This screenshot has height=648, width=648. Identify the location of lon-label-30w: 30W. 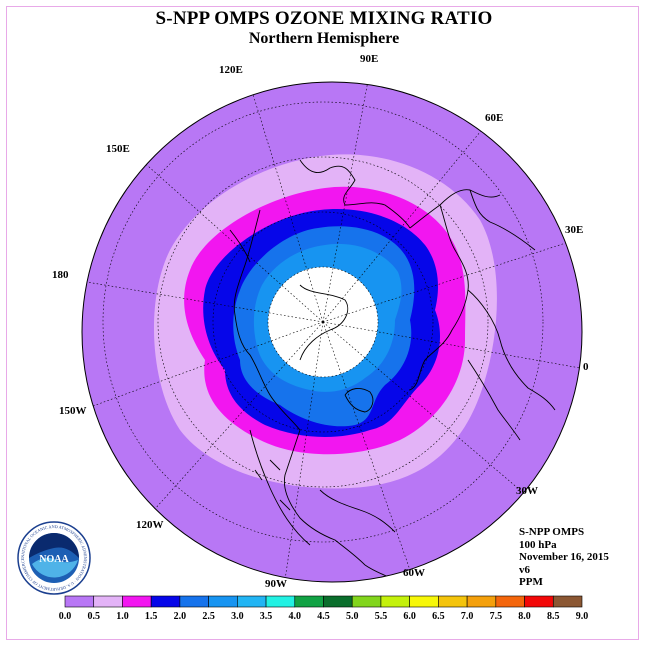
(527, 491).